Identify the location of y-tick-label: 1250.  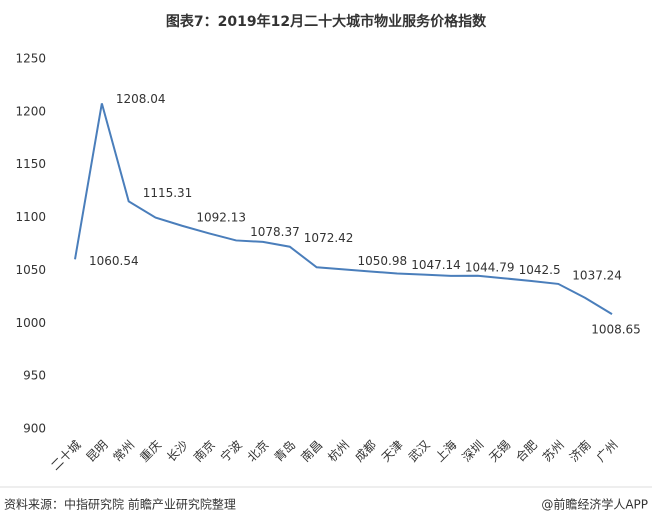
(30, 59).